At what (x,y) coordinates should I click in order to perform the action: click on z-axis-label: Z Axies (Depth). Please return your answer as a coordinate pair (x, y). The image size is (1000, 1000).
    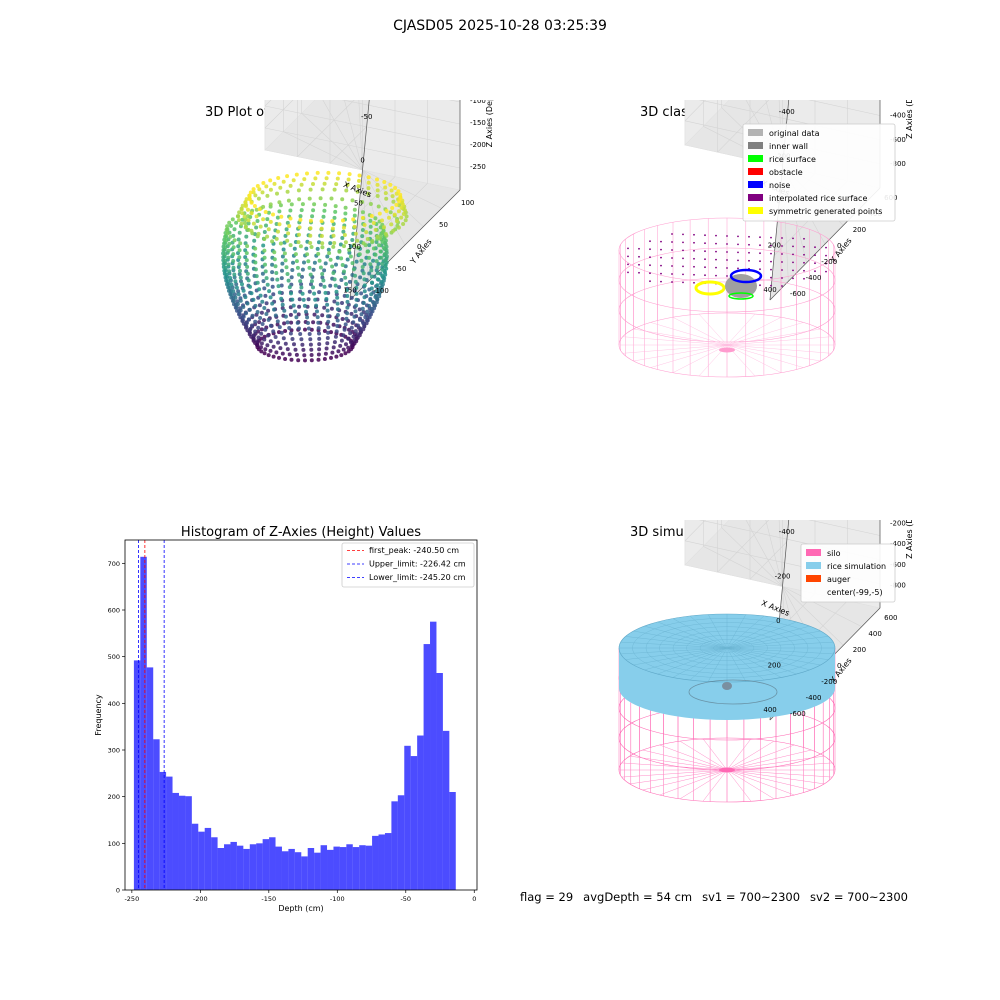
    Looking at the image, I should click on (489, 123).